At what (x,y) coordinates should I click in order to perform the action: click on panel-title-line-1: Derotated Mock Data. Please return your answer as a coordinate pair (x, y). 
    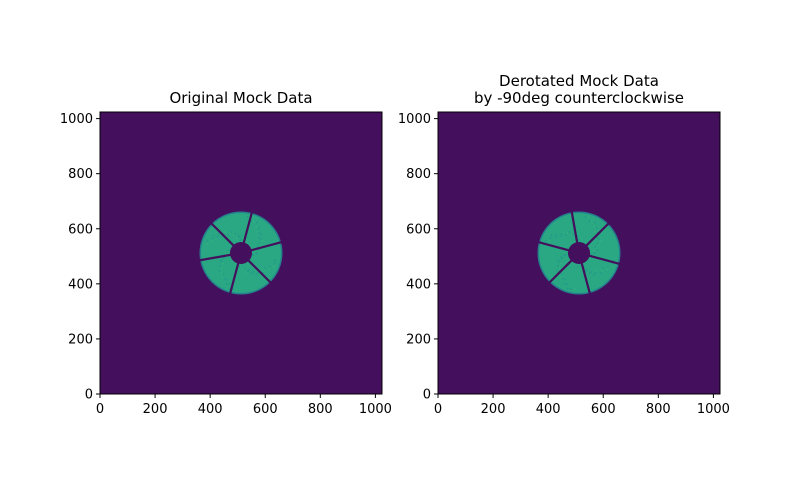
    Looking at the image, I should click on (579, 81).